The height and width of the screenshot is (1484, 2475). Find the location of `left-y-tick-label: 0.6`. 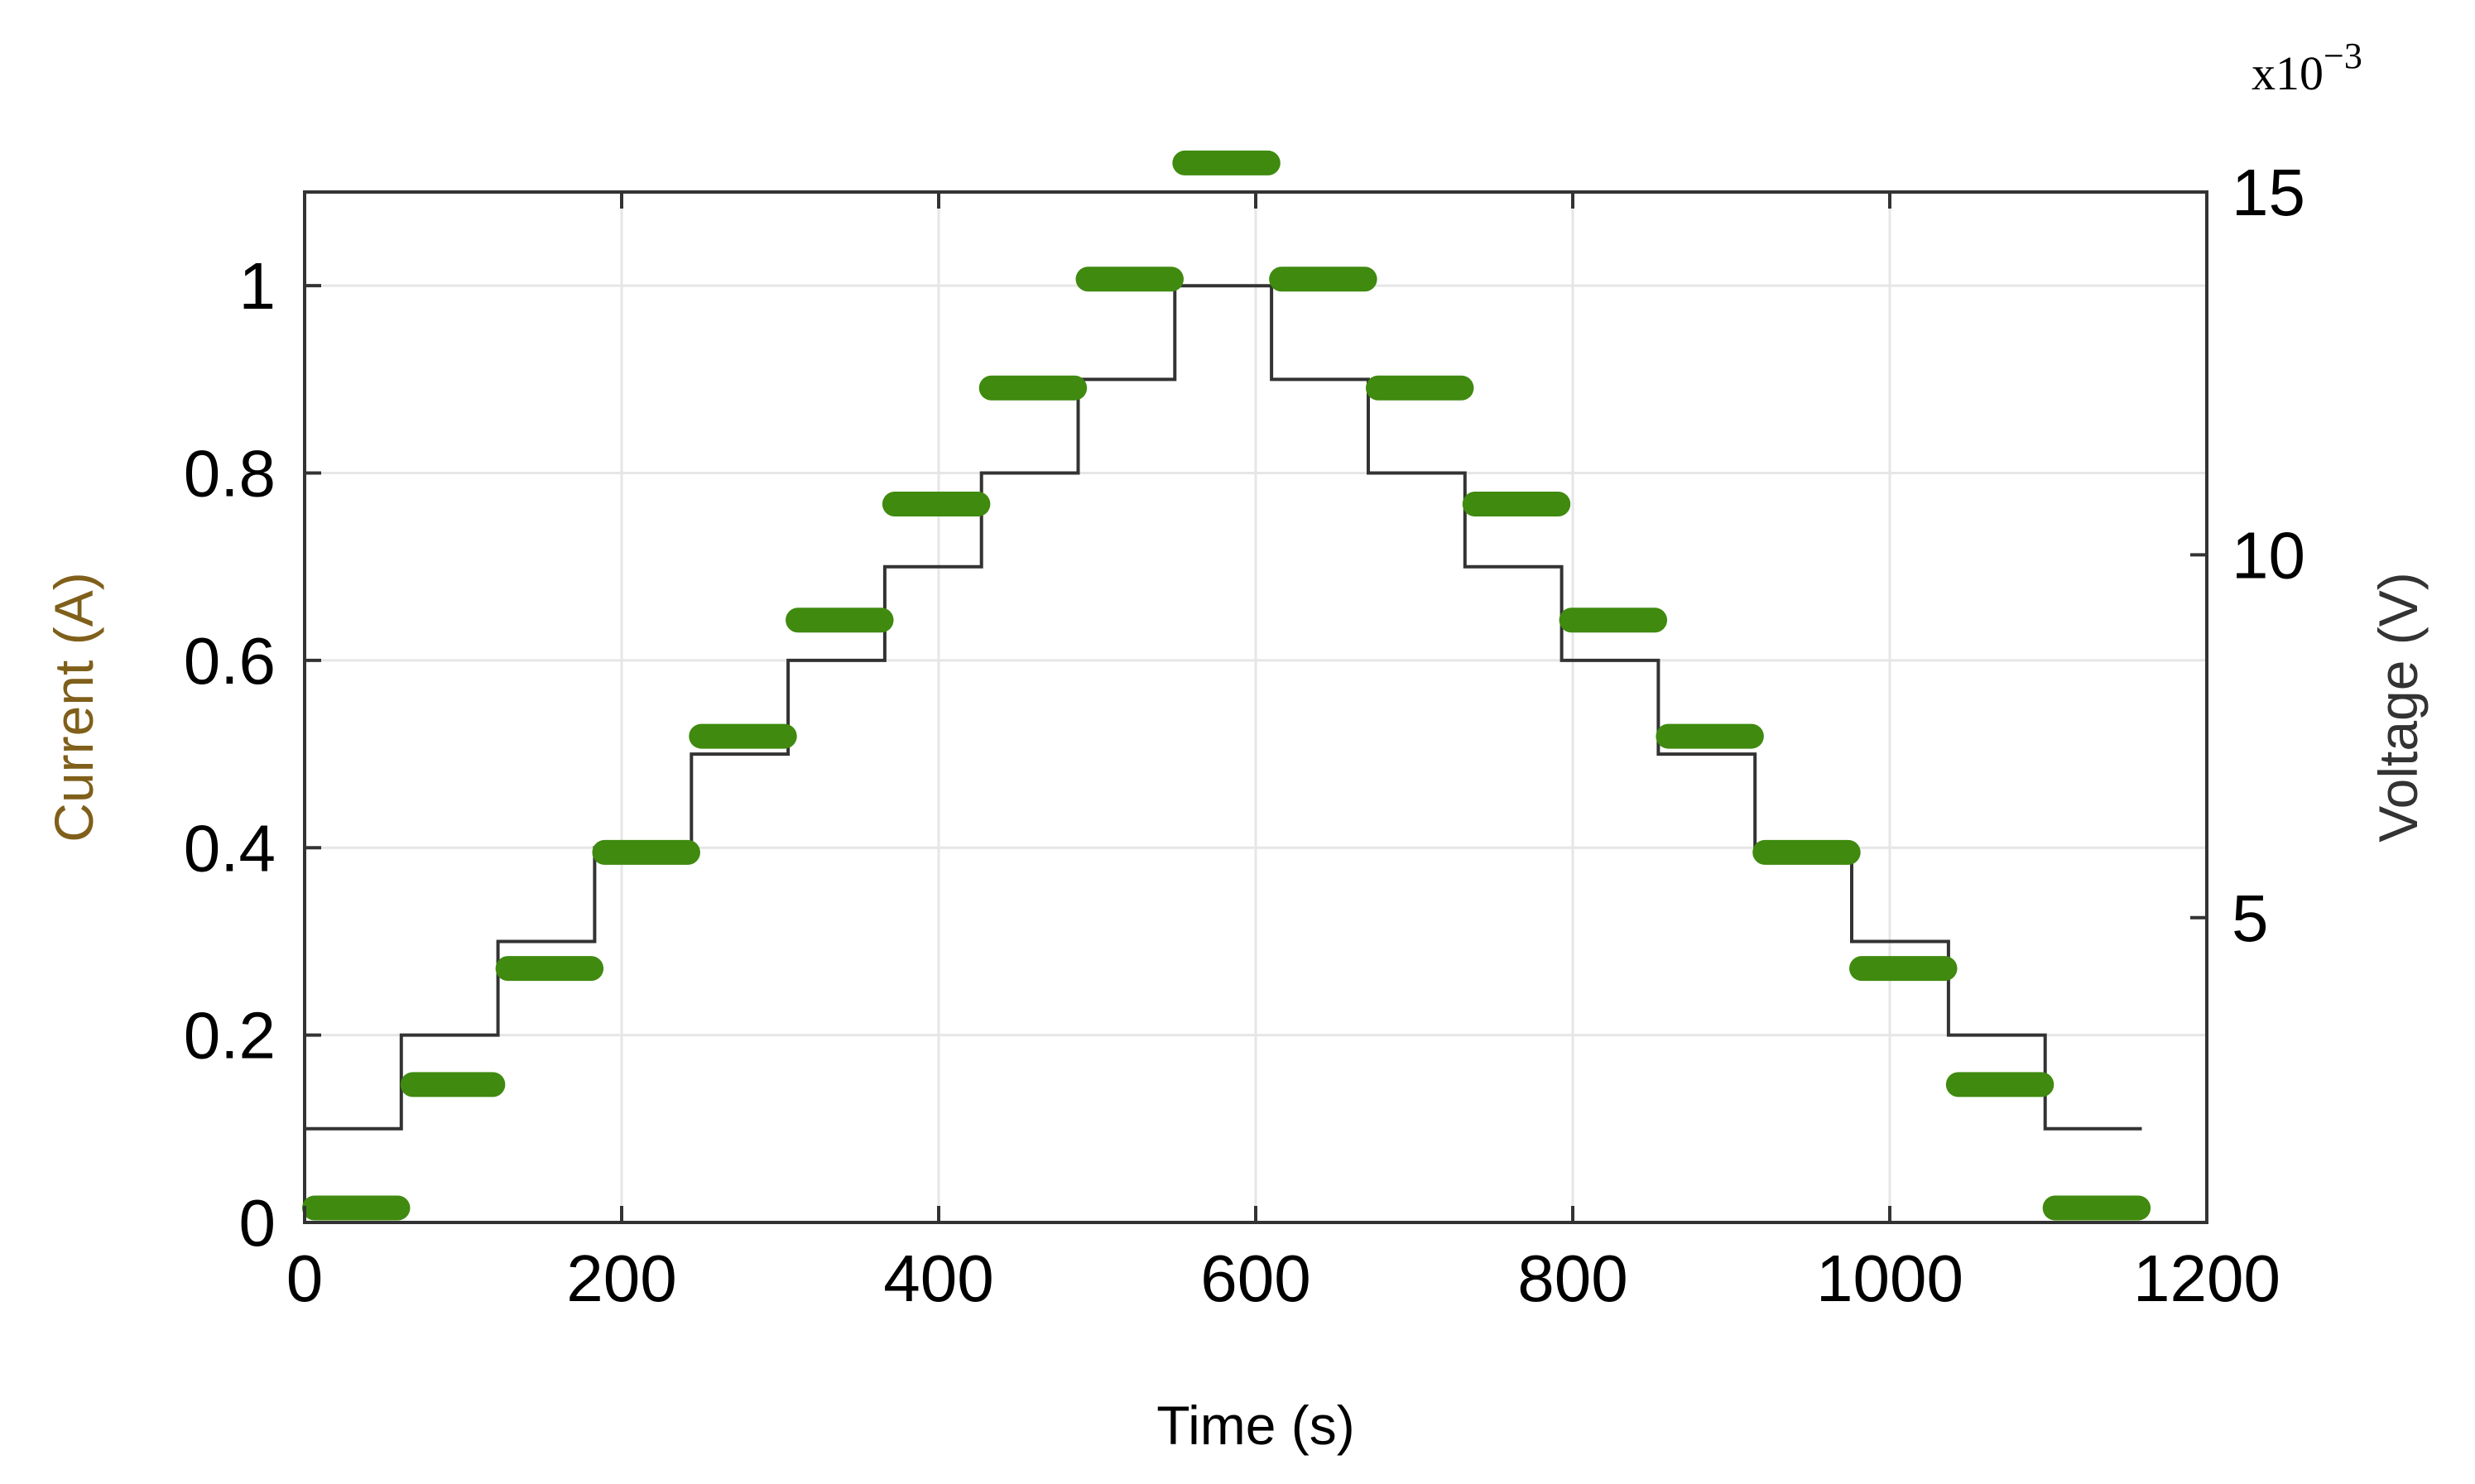

left-y-tick-label: 0.6 is located at coordinates (230, 661).